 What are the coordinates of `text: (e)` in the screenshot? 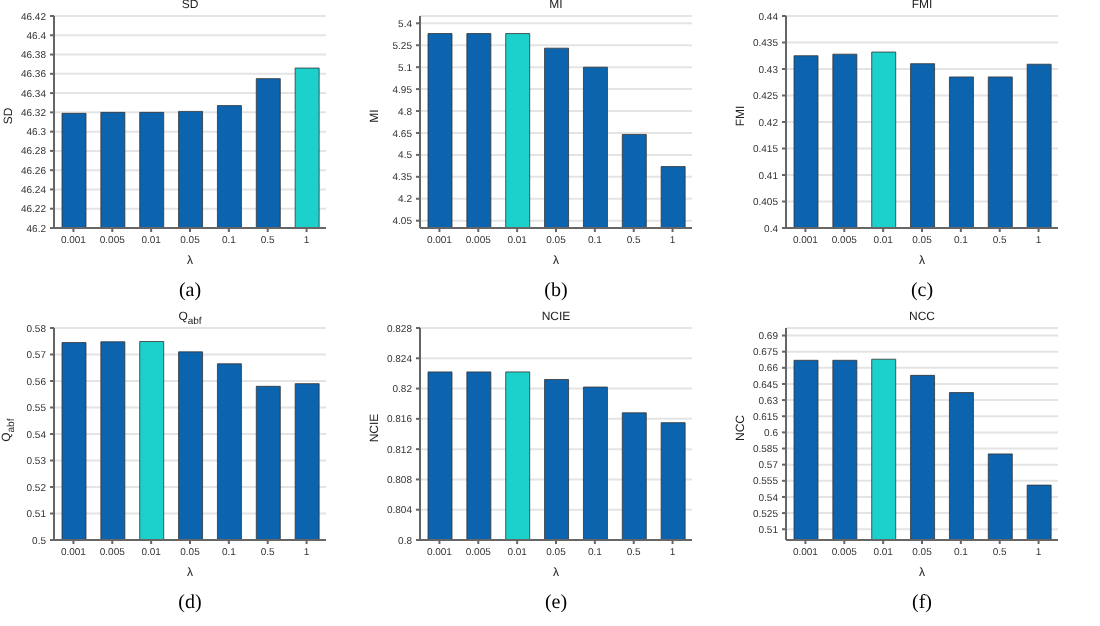 It's located at (556, 603).